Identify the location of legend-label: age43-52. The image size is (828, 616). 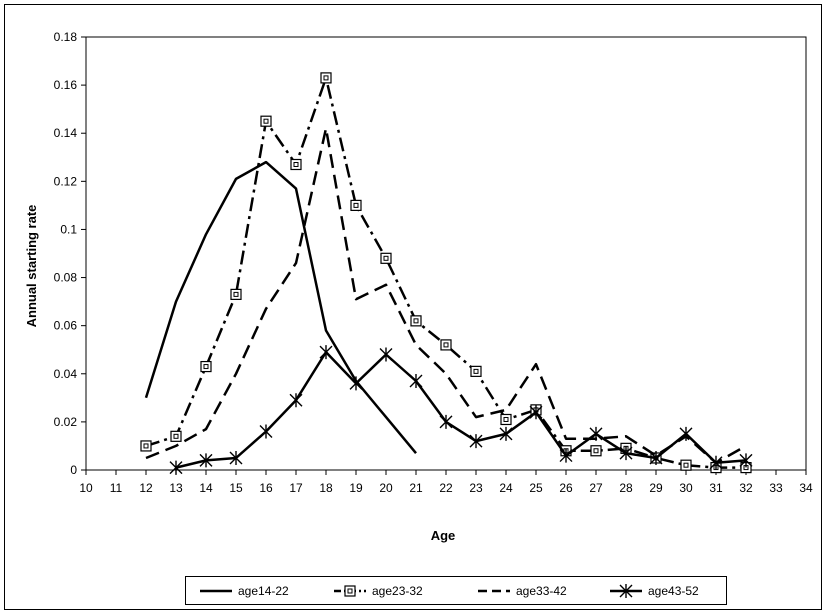
(673, 591).